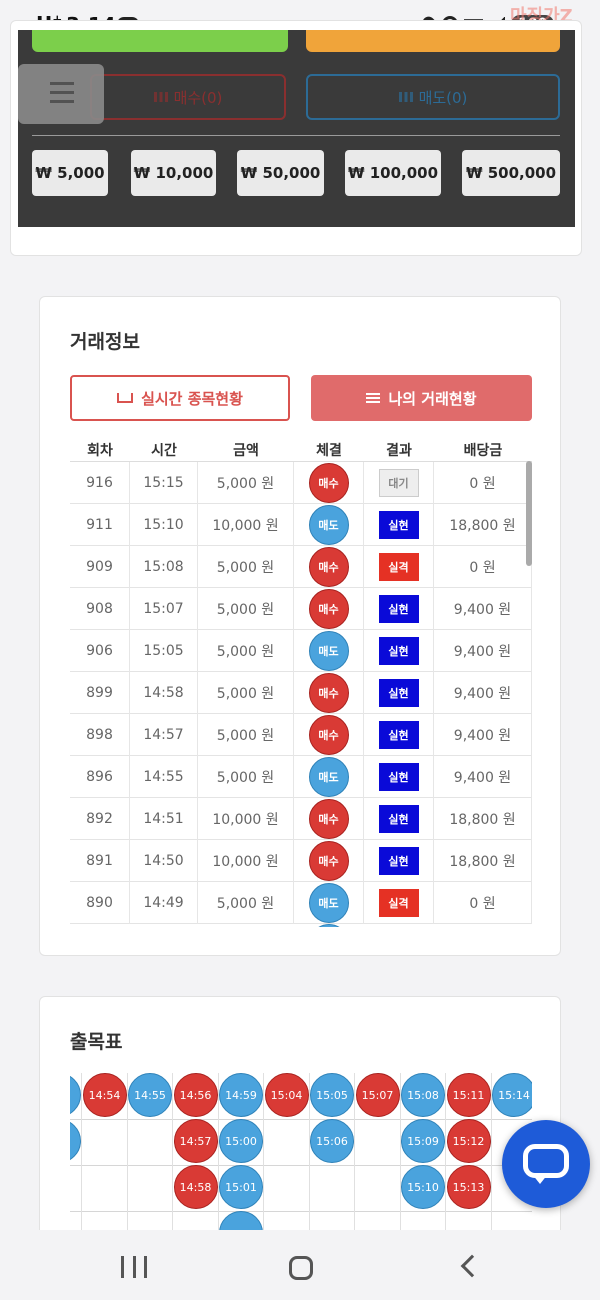 The width and height of the screenshot is (600, 1300). Describe the element at coordinates (433, 97) in the screenshot. I see `sell-button: 매도(0)` at that location.